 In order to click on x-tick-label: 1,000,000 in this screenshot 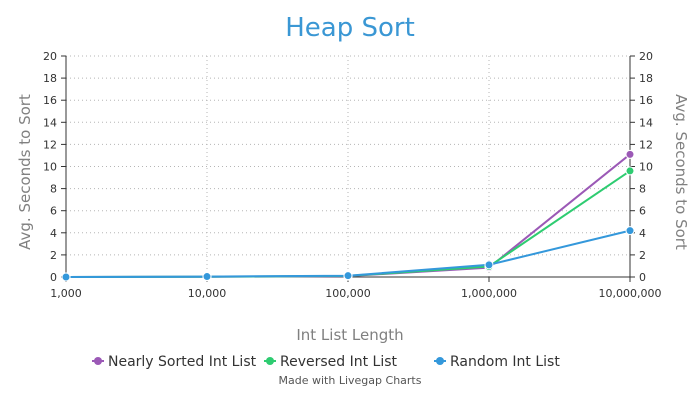, I will do `click(489, 293)`.